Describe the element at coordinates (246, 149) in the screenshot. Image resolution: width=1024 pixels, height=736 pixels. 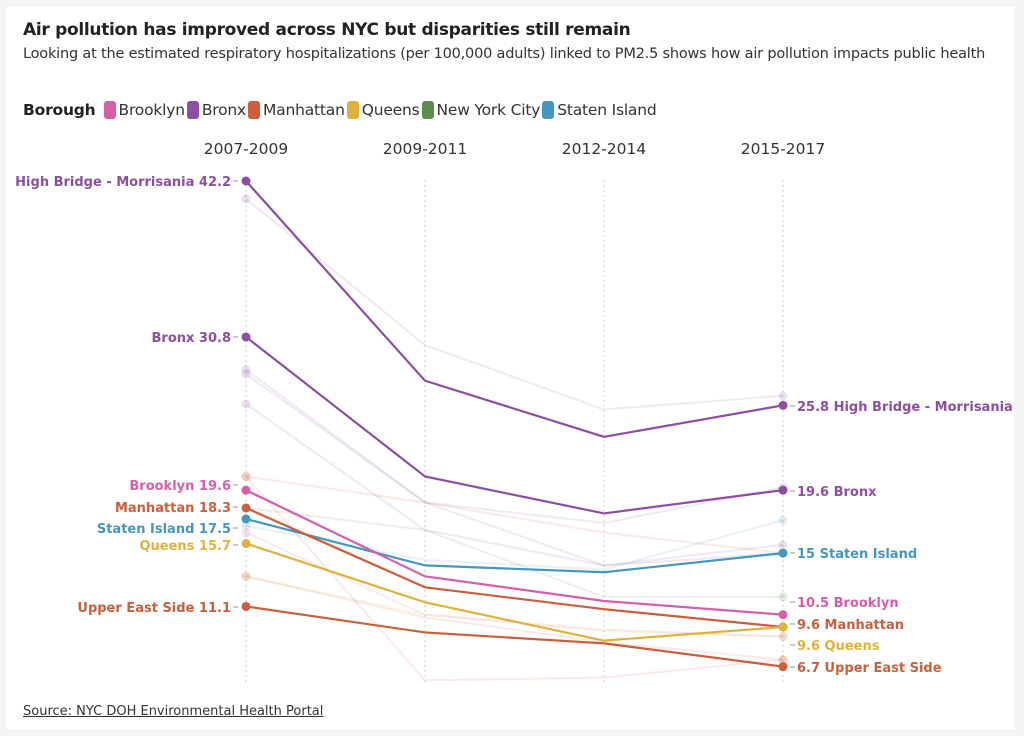
I see `x-tick-label: 2007-2009` at that location.